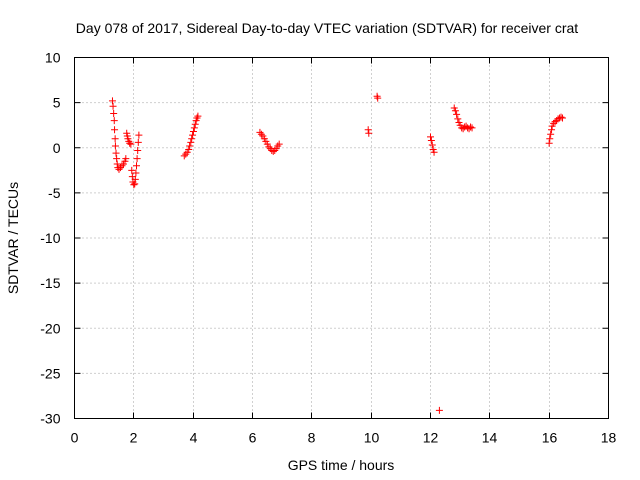  I want to click on y-tick-label: 10, so click(53, 58).